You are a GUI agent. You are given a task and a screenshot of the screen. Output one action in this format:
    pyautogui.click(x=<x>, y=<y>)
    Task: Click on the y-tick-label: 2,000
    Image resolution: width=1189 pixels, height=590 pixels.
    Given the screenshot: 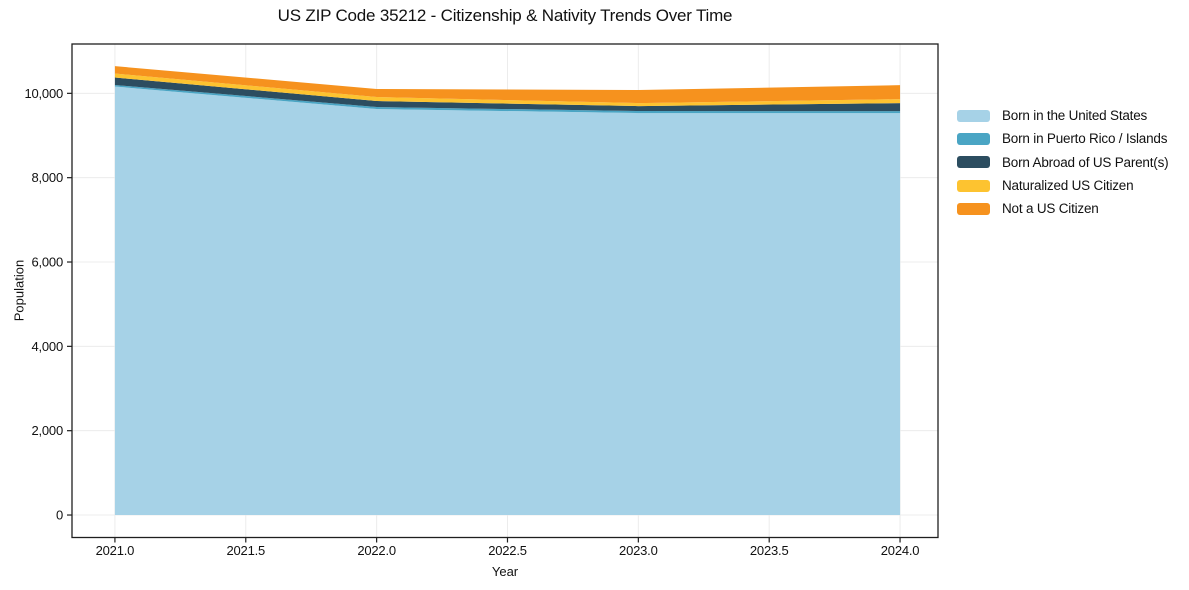 What is the action you would take?
    pyautogui.click(x=47, y=430)
    